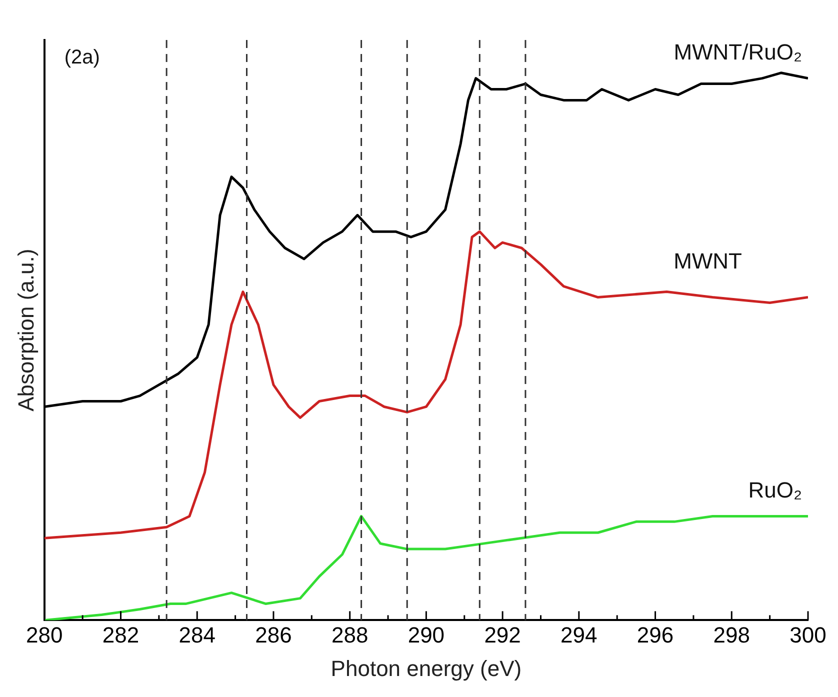  What do you see at coordinates (426, 635) in the screenshot?
I see `x-tick-label: 290` at bounding box center [426, 635].